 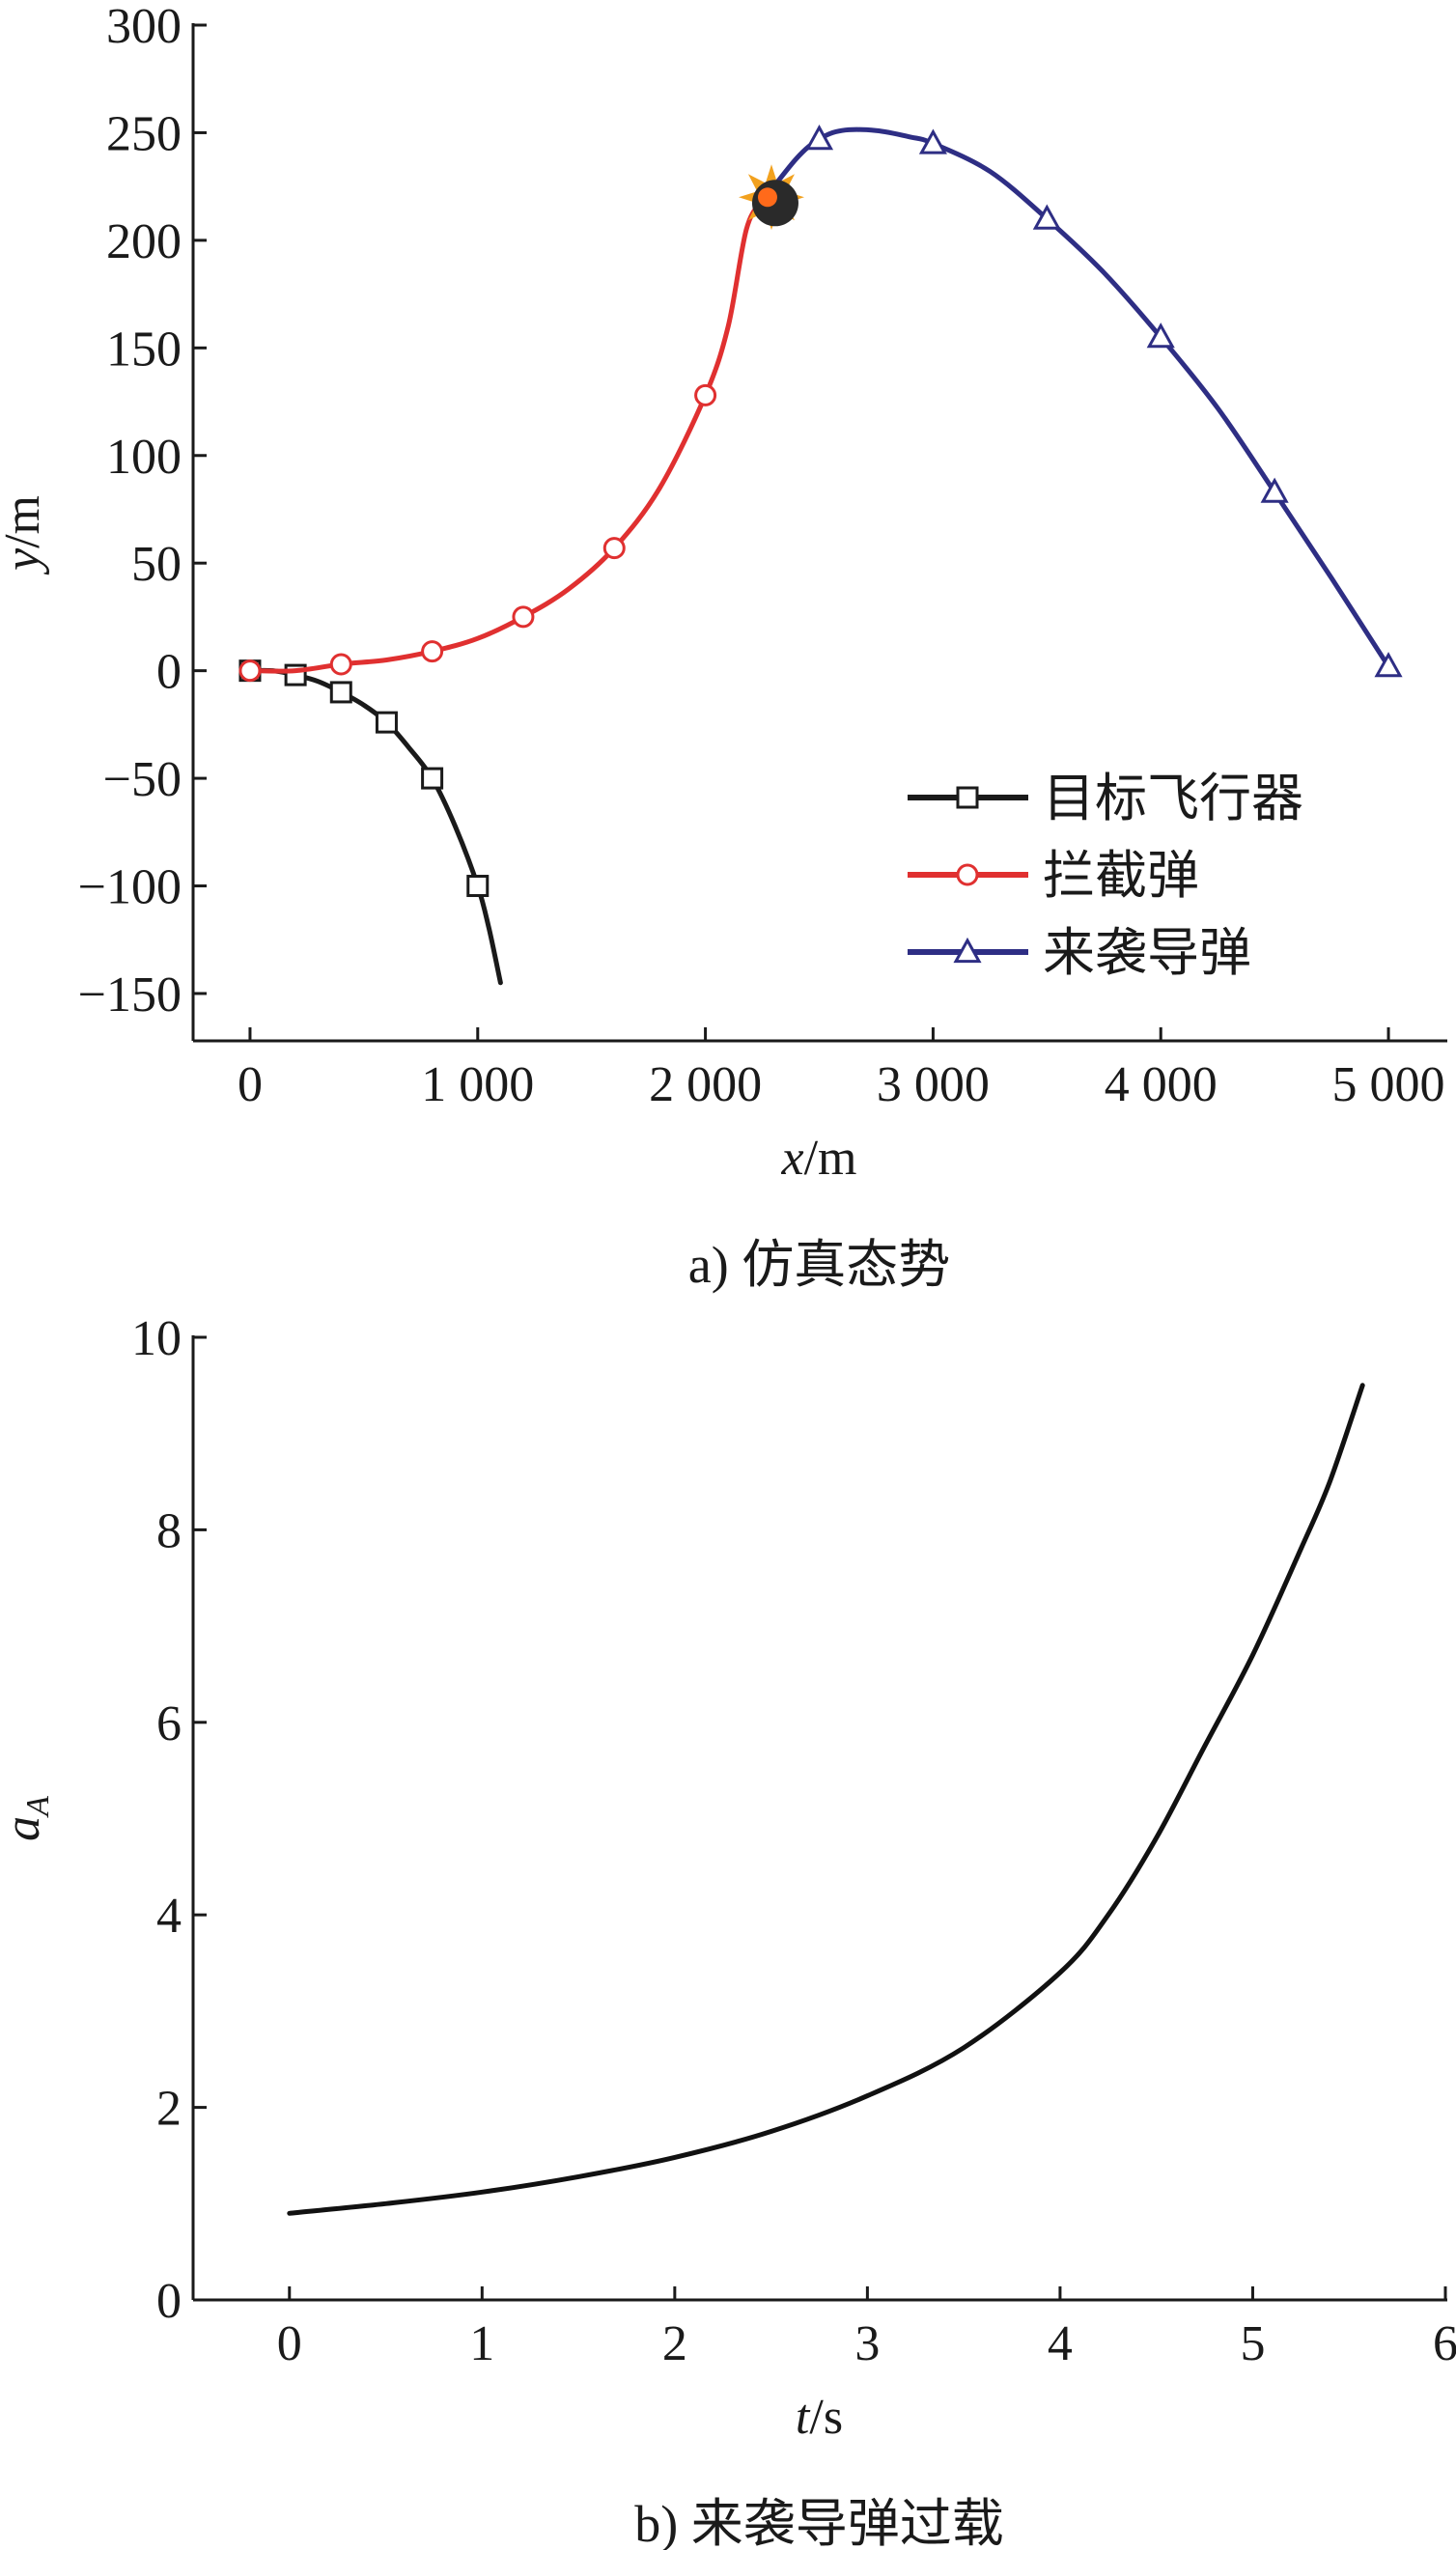 I want to click on y-axis-label: y/m, so click(x=25, y=535).